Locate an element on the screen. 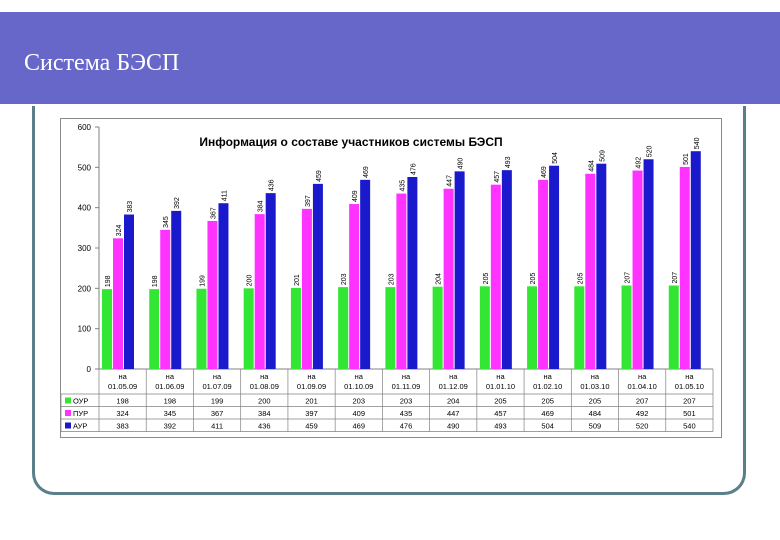 The image size is (780, 540). data-label: 392 is located at coordinates (177, 203).